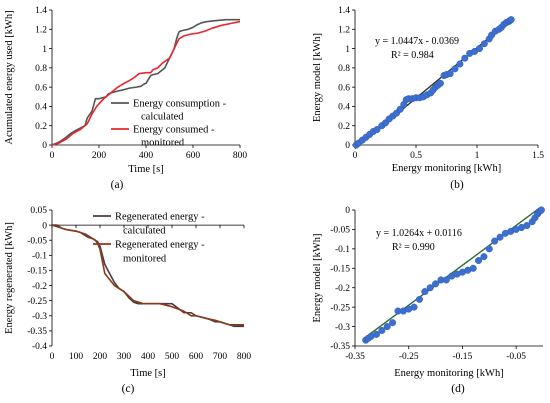 Image resolution: width=550 pixels, height=403 pixels. Describe the element at coordinates (317, 77) in the screenshot. I see `y-axis-title: Energy model [kWh]` at that location.